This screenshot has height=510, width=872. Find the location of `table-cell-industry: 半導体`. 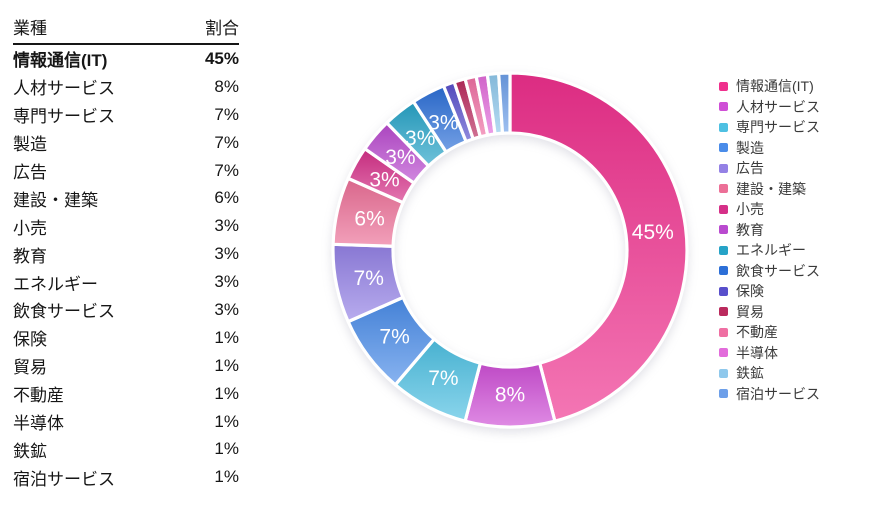

table-cell-industry: 半導体 is located at coordinates (38, 424).